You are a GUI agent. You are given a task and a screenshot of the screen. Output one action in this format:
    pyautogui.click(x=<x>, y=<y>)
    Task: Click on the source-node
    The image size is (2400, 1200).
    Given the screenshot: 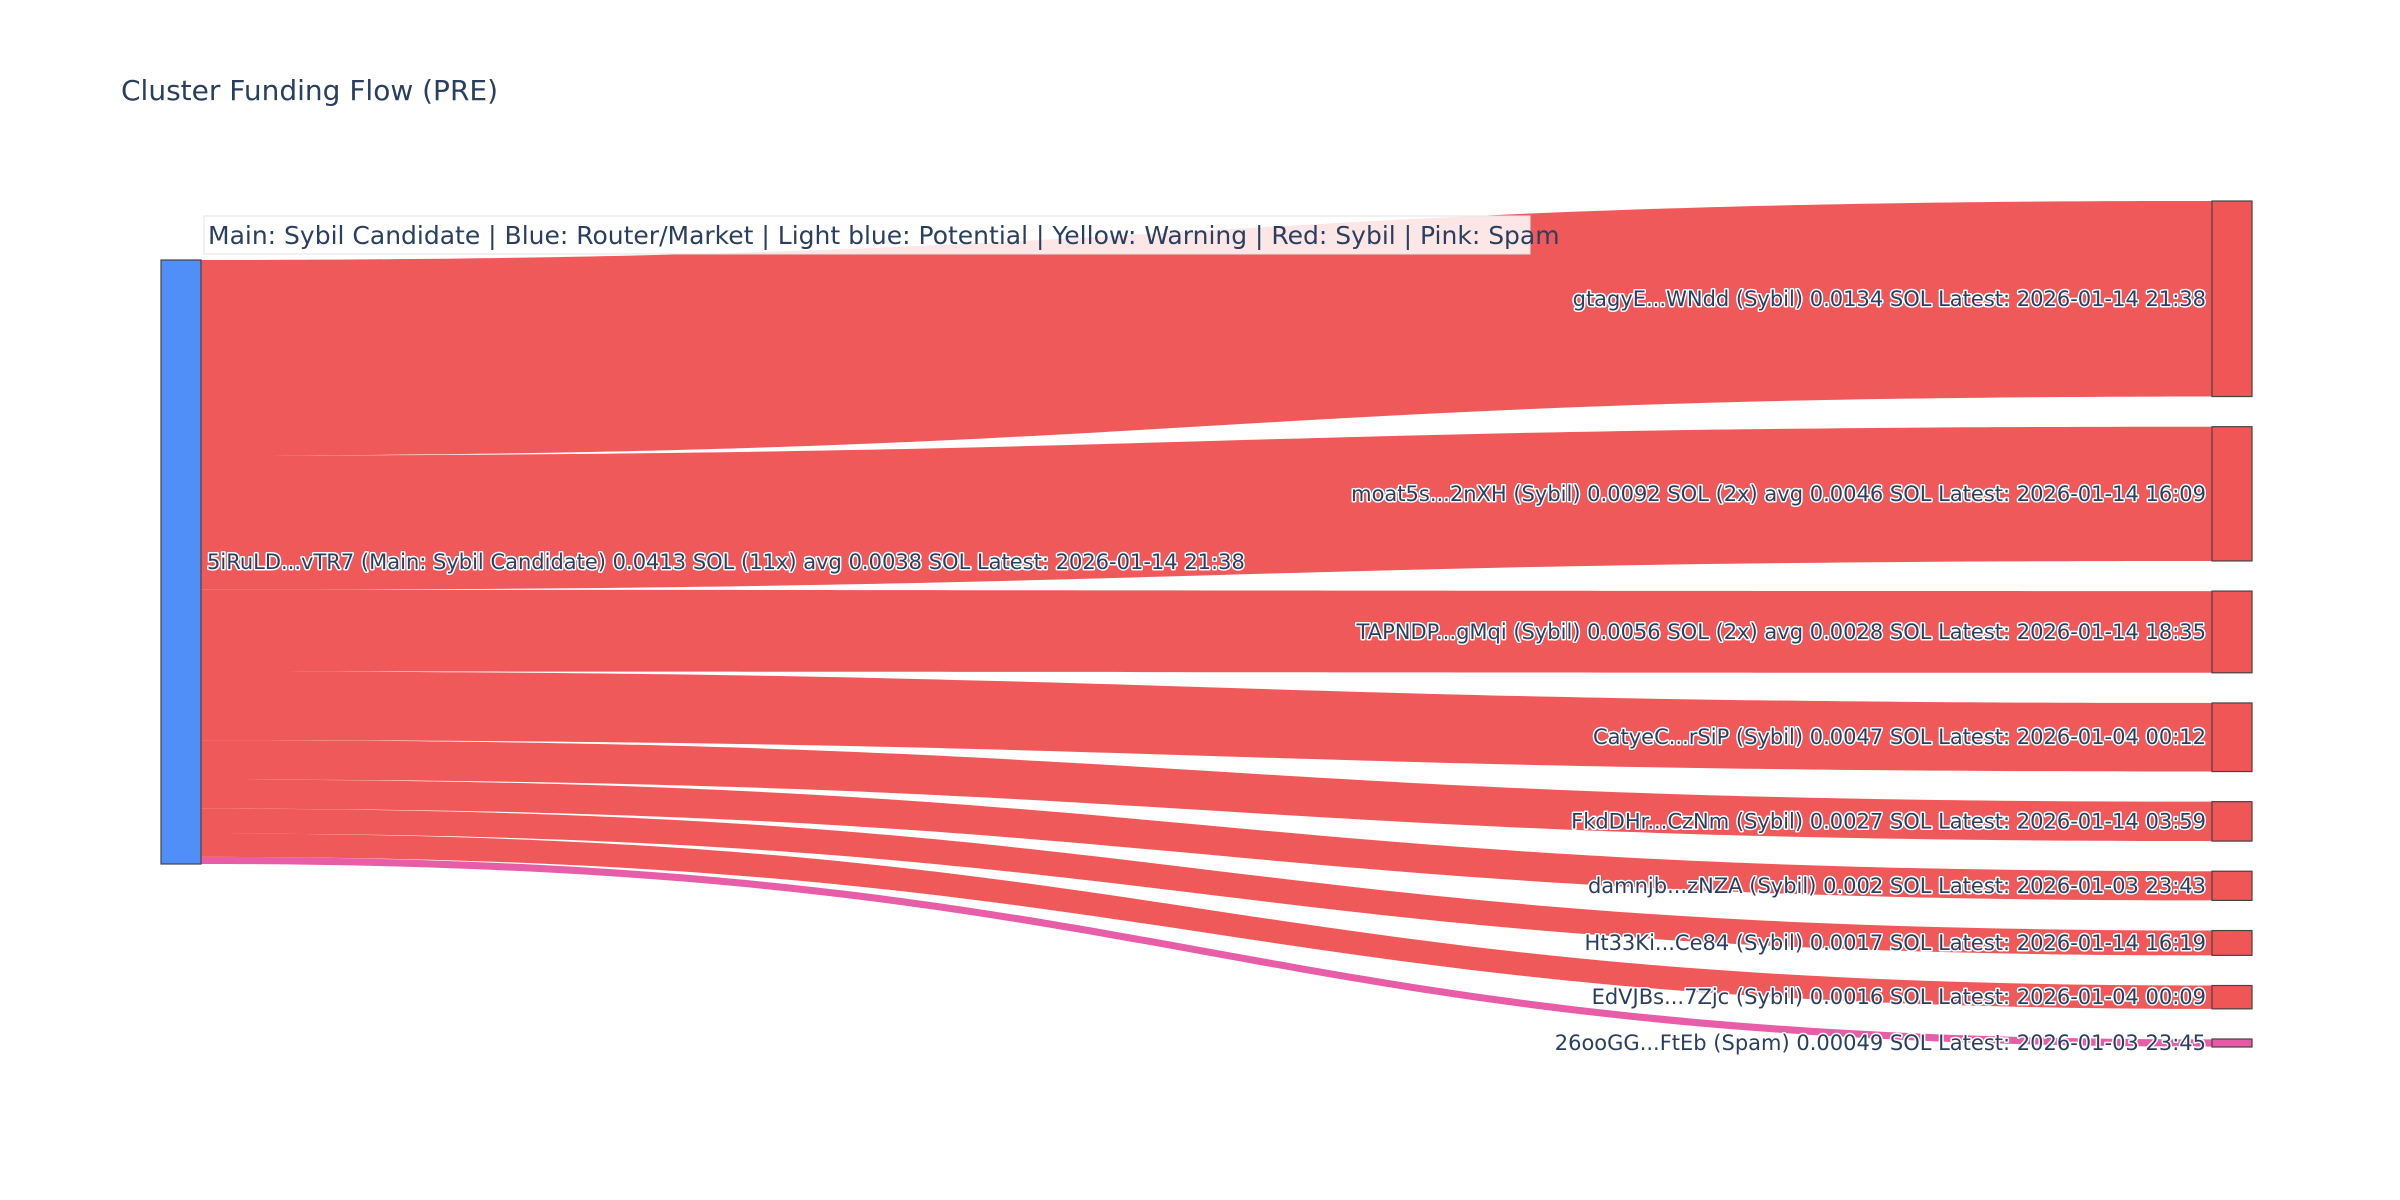 What is the action you would take?
    pyautogui.click(x=181, y=562)
    